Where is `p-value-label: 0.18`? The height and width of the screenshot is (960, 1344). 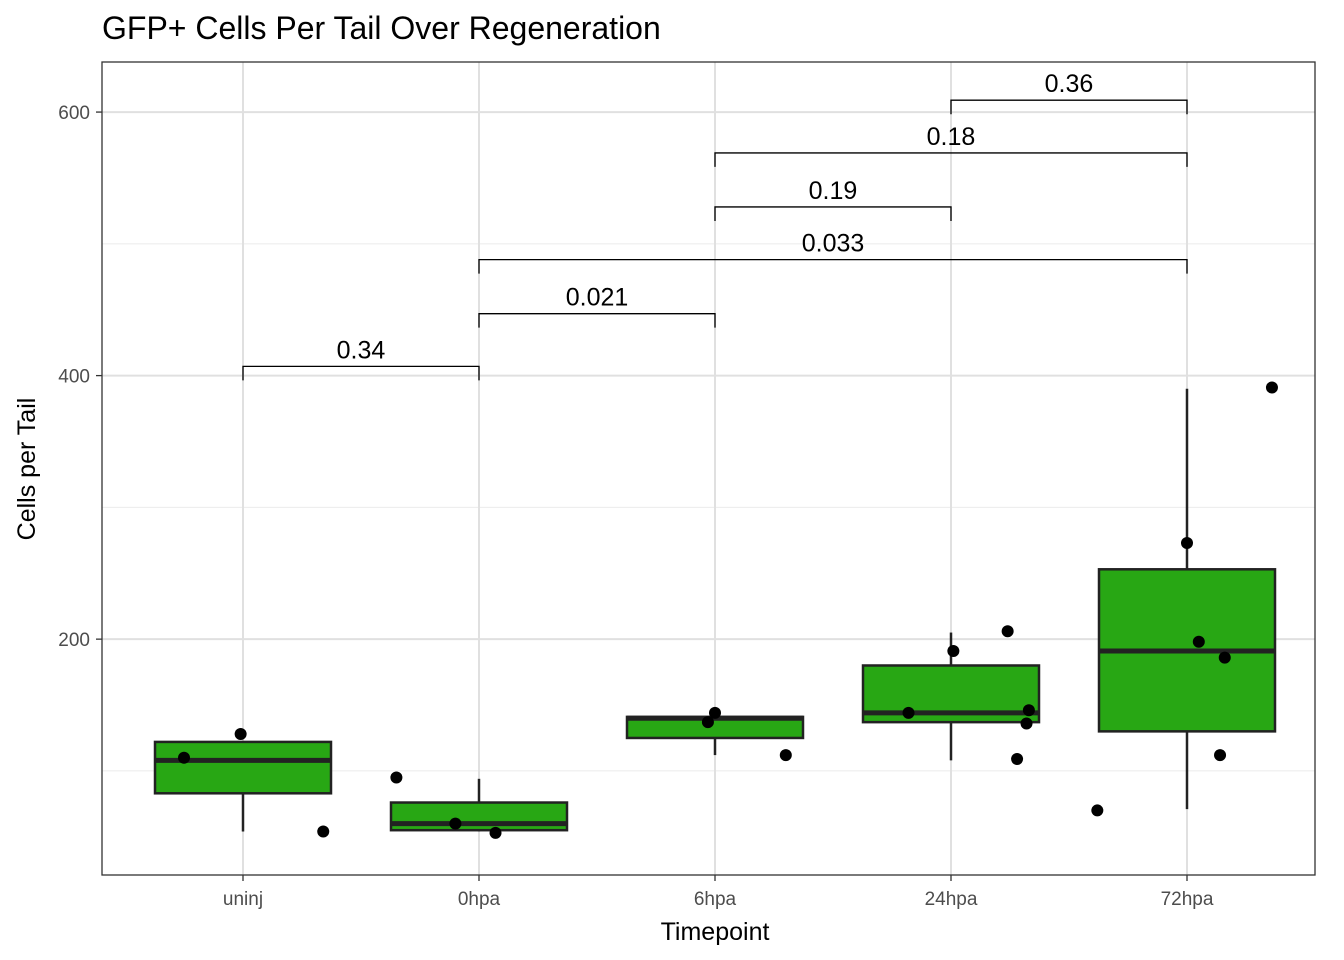 p-value-label: 0.18 is located at coordinates (951, 137).